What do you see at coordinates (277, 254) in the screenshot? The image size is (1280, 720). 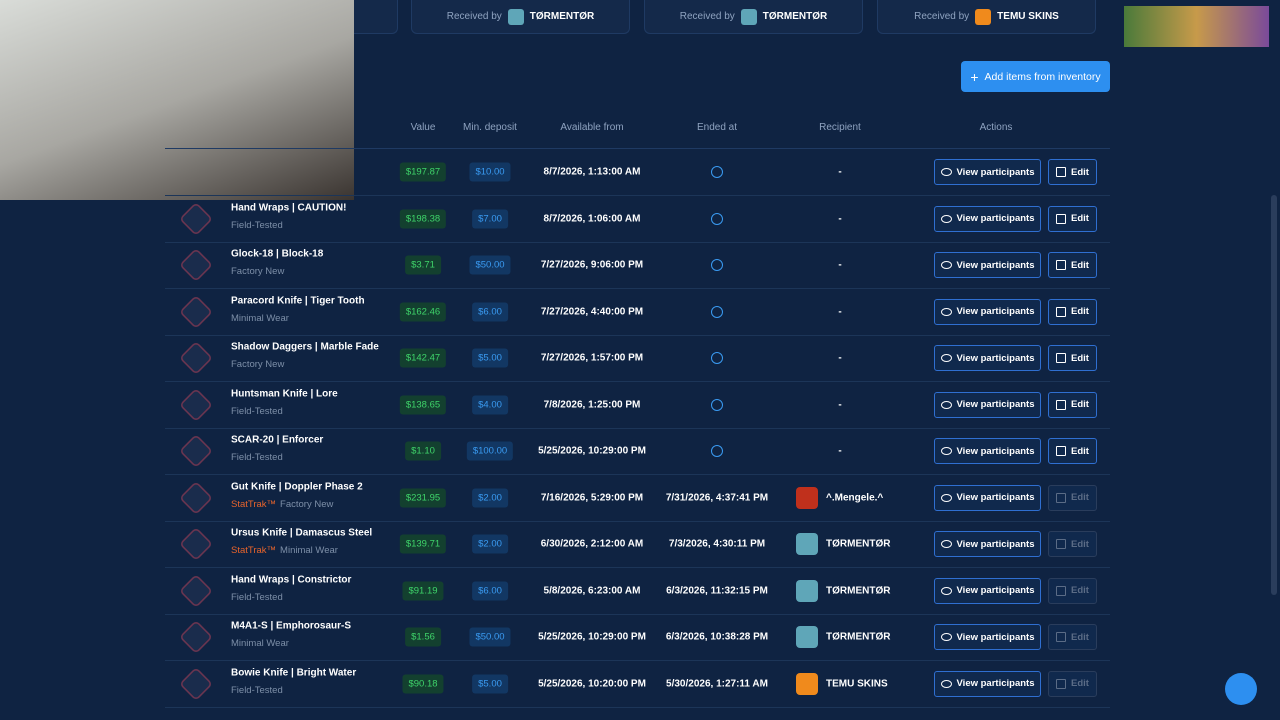 I see `item-name: Glock-18 | Block-18` at bounding box center [277, 254].